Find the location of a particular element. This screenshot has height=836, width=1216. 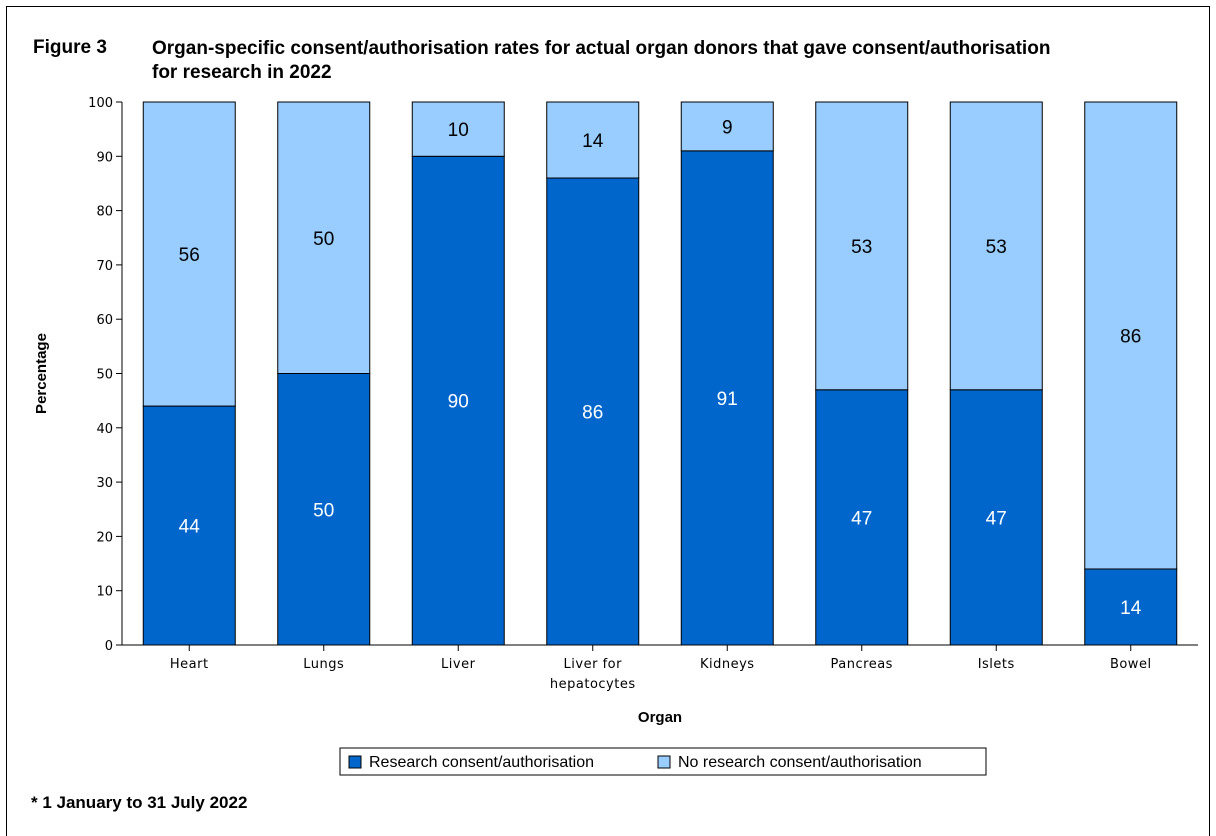

data-label-research: 50 is located at coordinates (323, 510).